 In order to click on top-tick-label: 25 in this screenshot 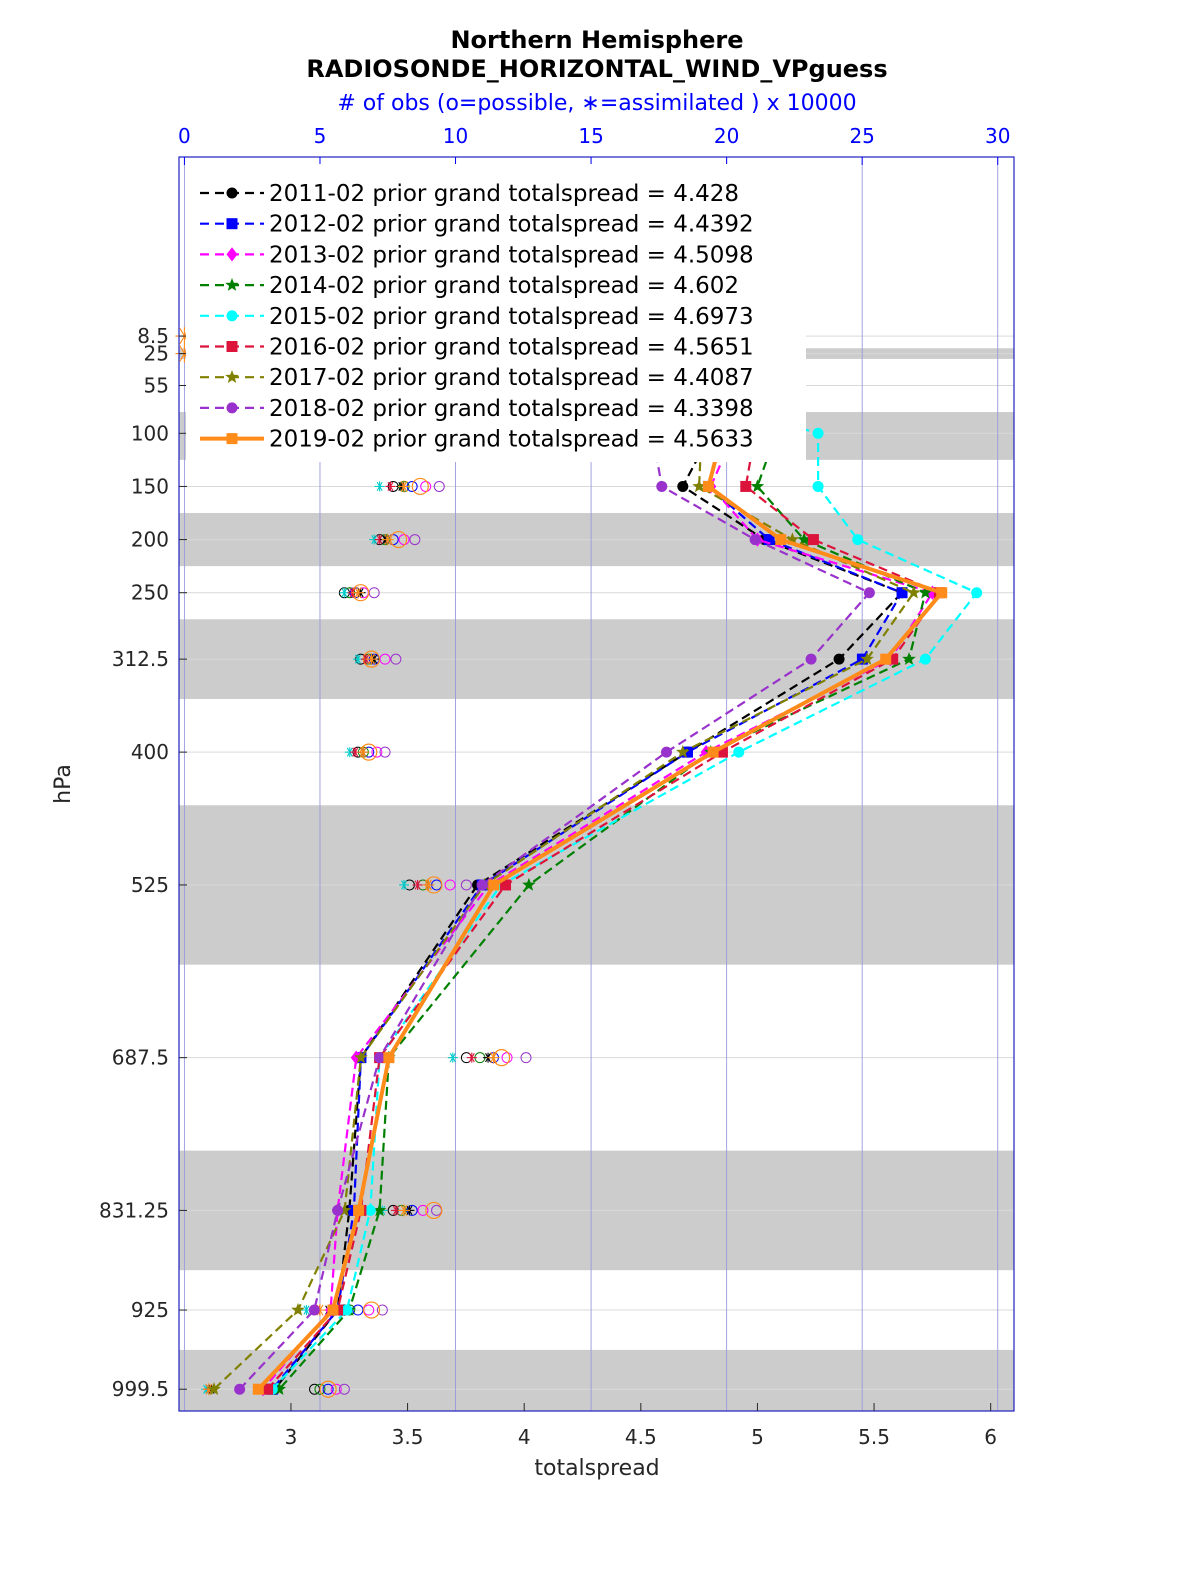, I will do `click(861, 136)`.